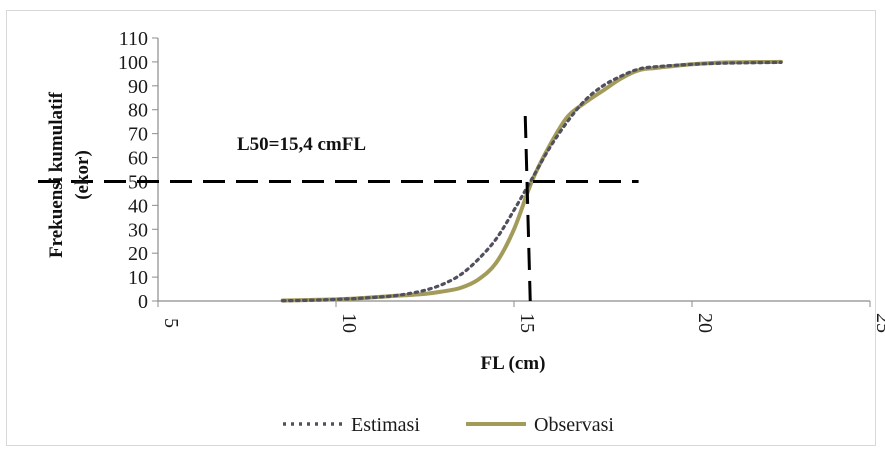 This screenshot has height=454, width=885. I want to click on y-tick-label: 110, so click(133, 39).